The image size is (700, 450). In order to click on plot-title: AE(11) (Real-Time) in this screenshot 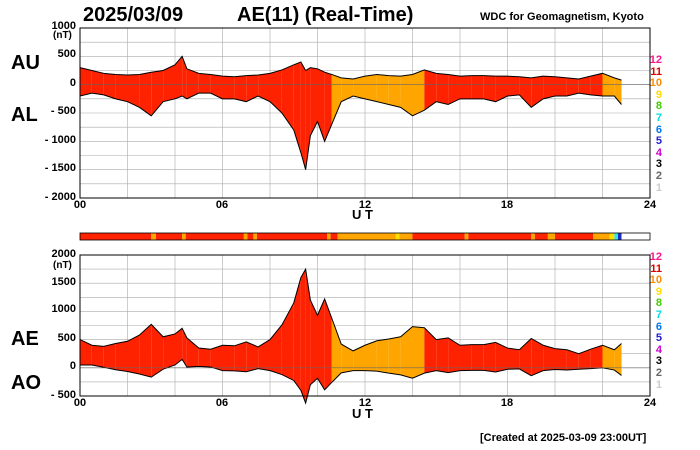, I will do `click(325, 15)`.